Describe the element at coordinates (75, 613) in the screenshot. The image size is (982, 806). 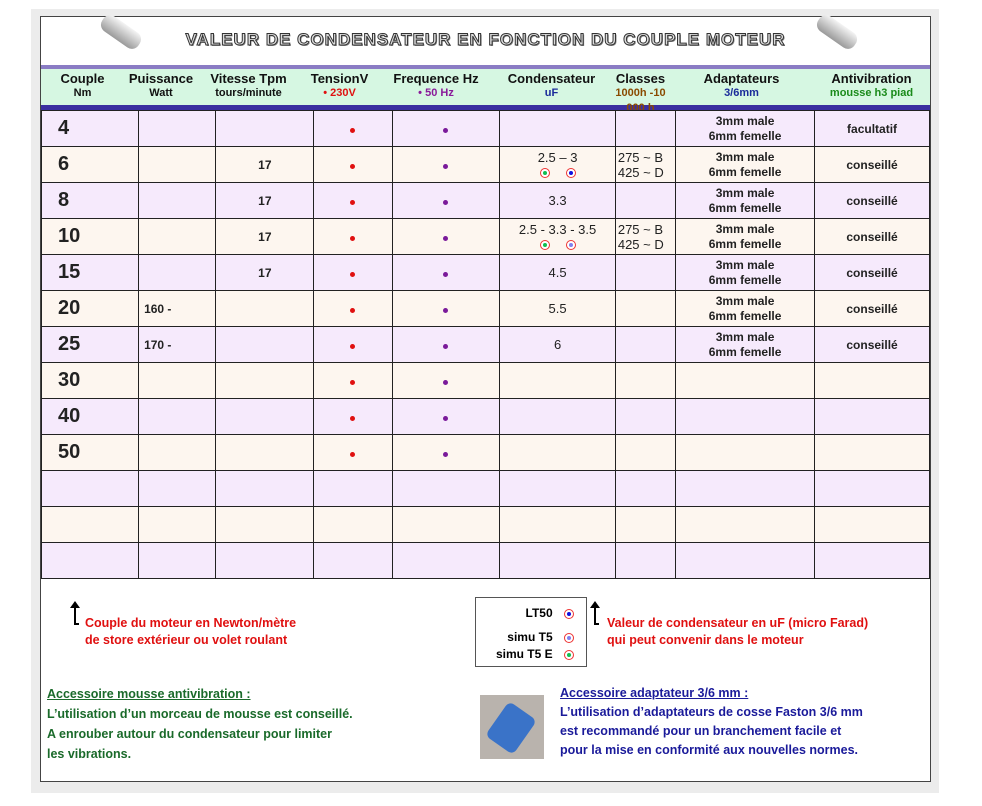
I see `arrow-up-icon` at that location.